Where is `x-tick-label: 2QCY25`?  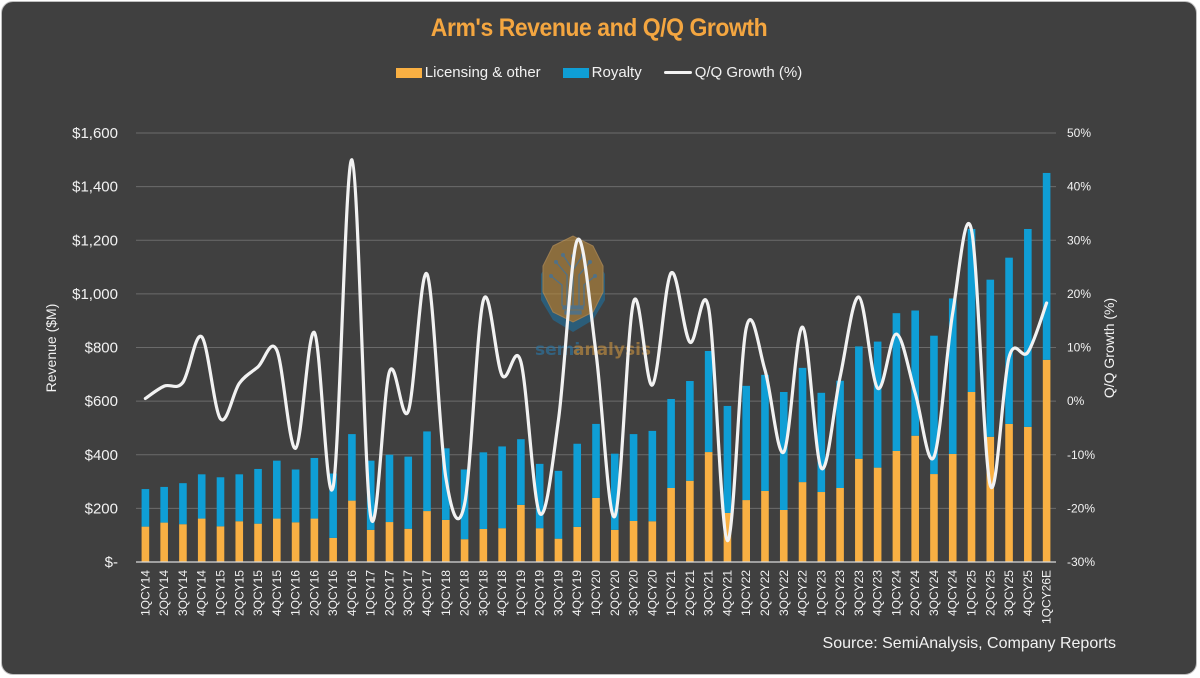
x-tick-label: 2QCY25 is located at coordinates (990, 593).